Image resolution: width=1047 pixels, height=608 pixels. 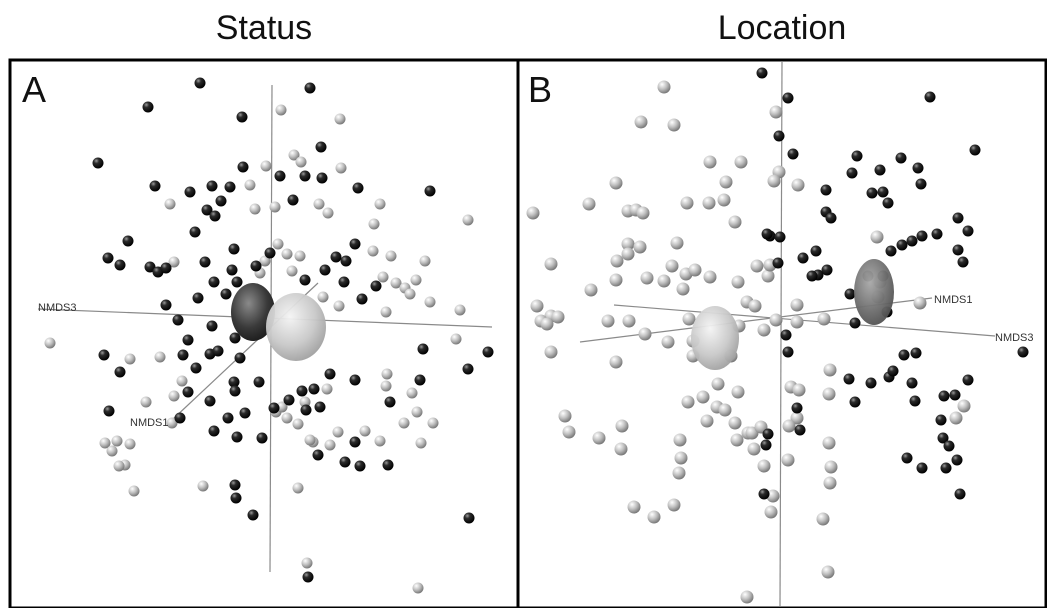 What do you see at coordinates (540, 89) in the screenshot?
I see `panel-b-label: B` at bounding box center [540, 89].